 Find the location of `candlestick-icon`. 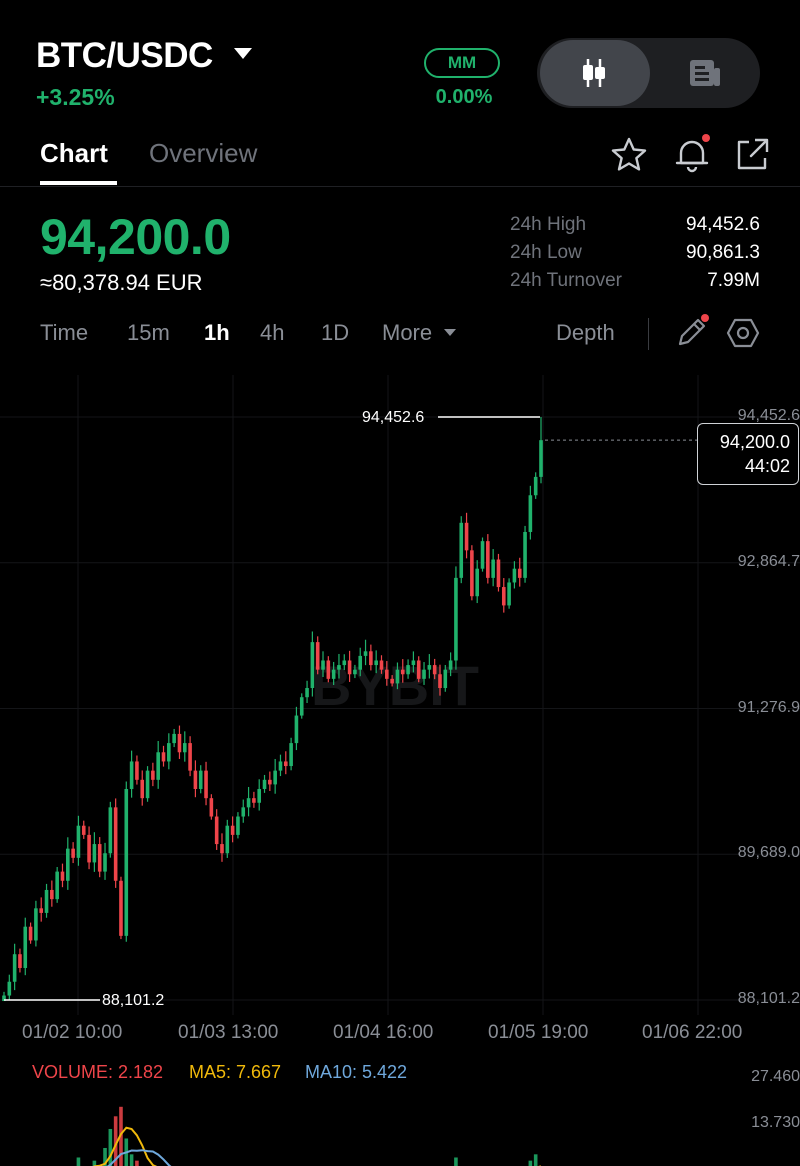

candlestick-icon is located at coordinates (594, 73).